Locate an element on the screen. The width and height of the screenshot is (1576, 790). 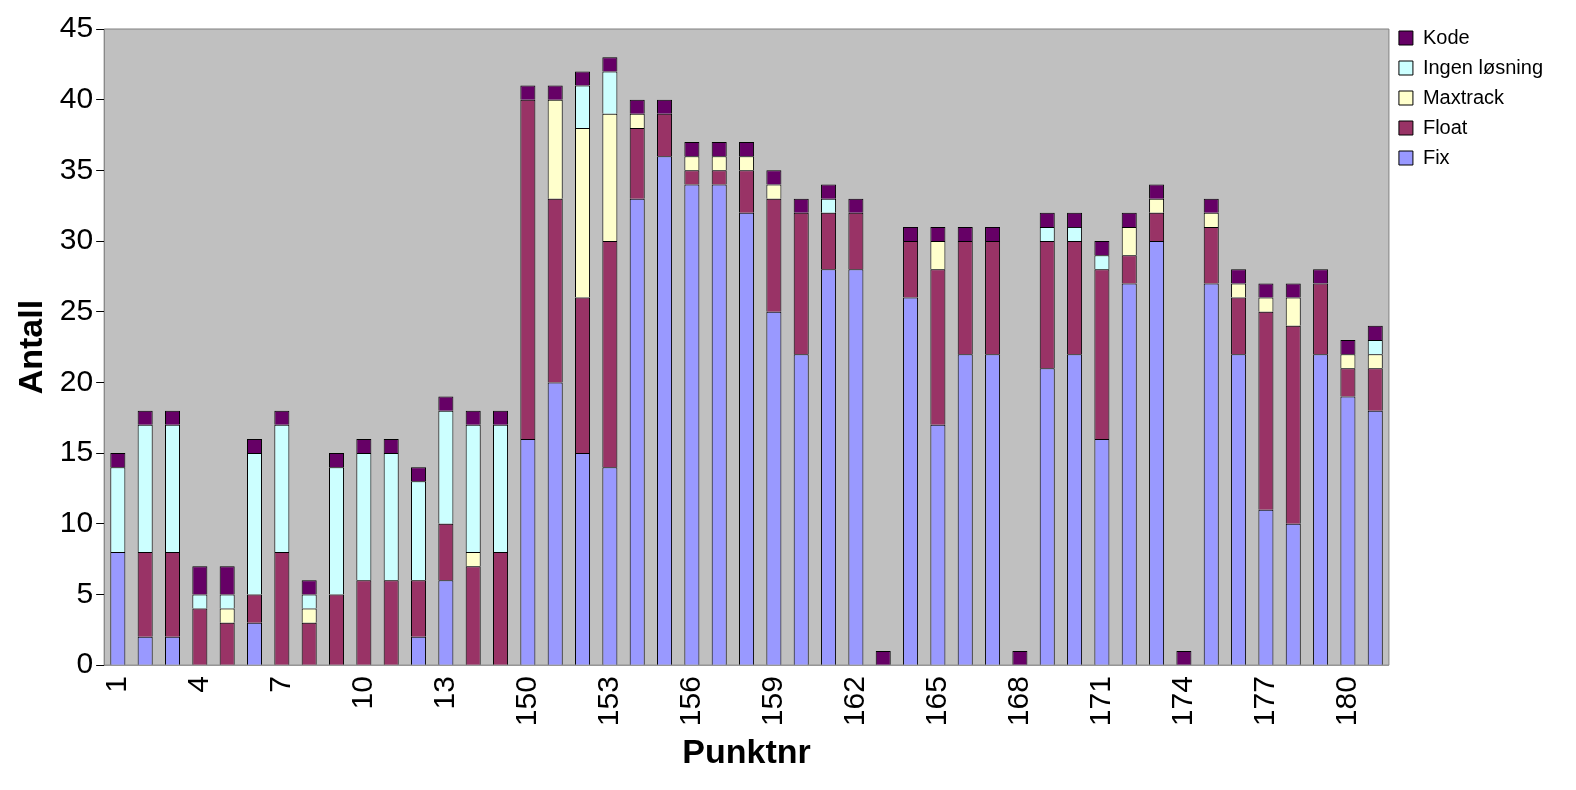
x-tick-label: 171 is located at coordinates (1100, 701).